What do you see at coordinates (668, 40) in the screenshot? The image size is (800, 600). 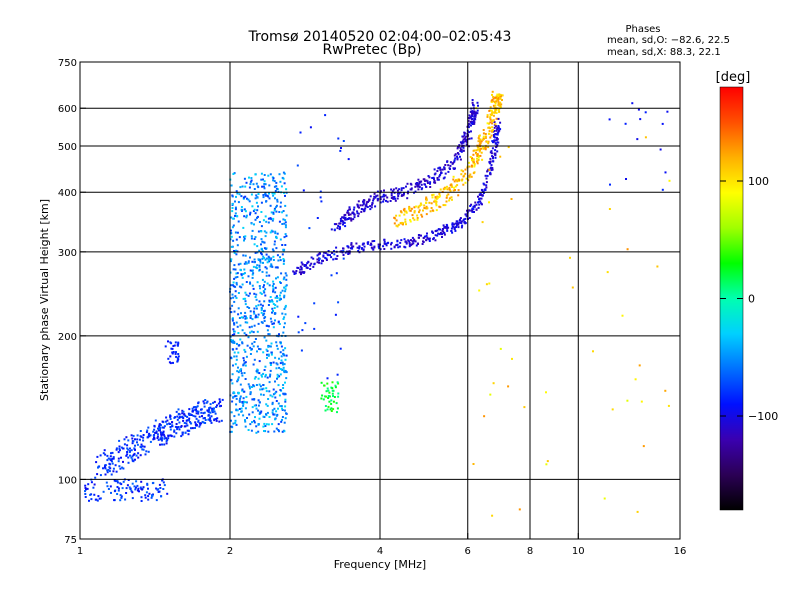 I see `info-line-o: mean, sd,O: −82.6, 22.5` at bounding box center [668, 40].